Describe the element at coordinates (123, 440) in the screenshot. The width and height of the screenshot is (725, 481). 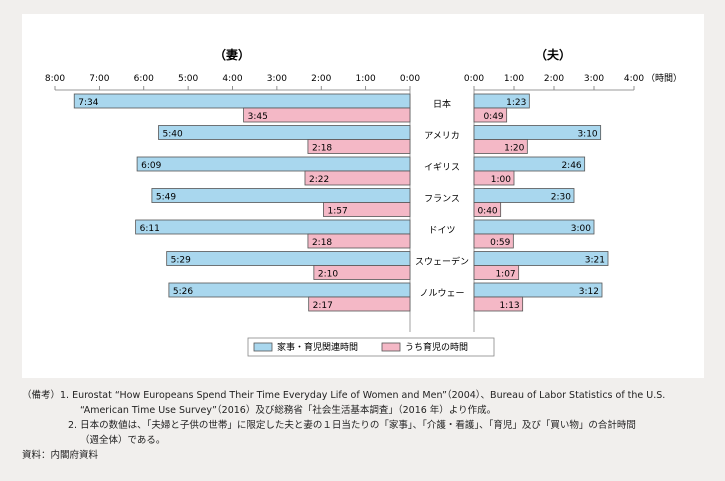
I see `note-line-4: （週全体）である。` at that location.